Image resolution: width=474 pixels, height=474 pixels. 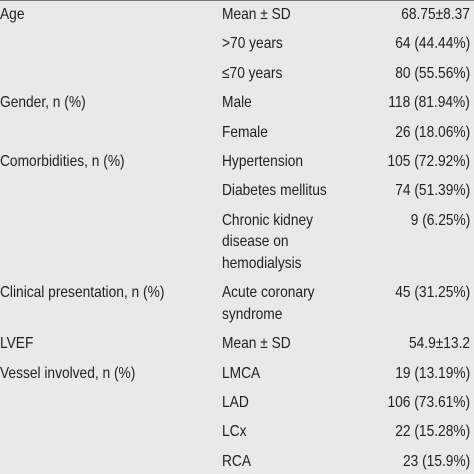 What do you see at coordinates (17, 344) in the screenshot?
I see `row-label: LVEF` at bounding box center [17, 344].